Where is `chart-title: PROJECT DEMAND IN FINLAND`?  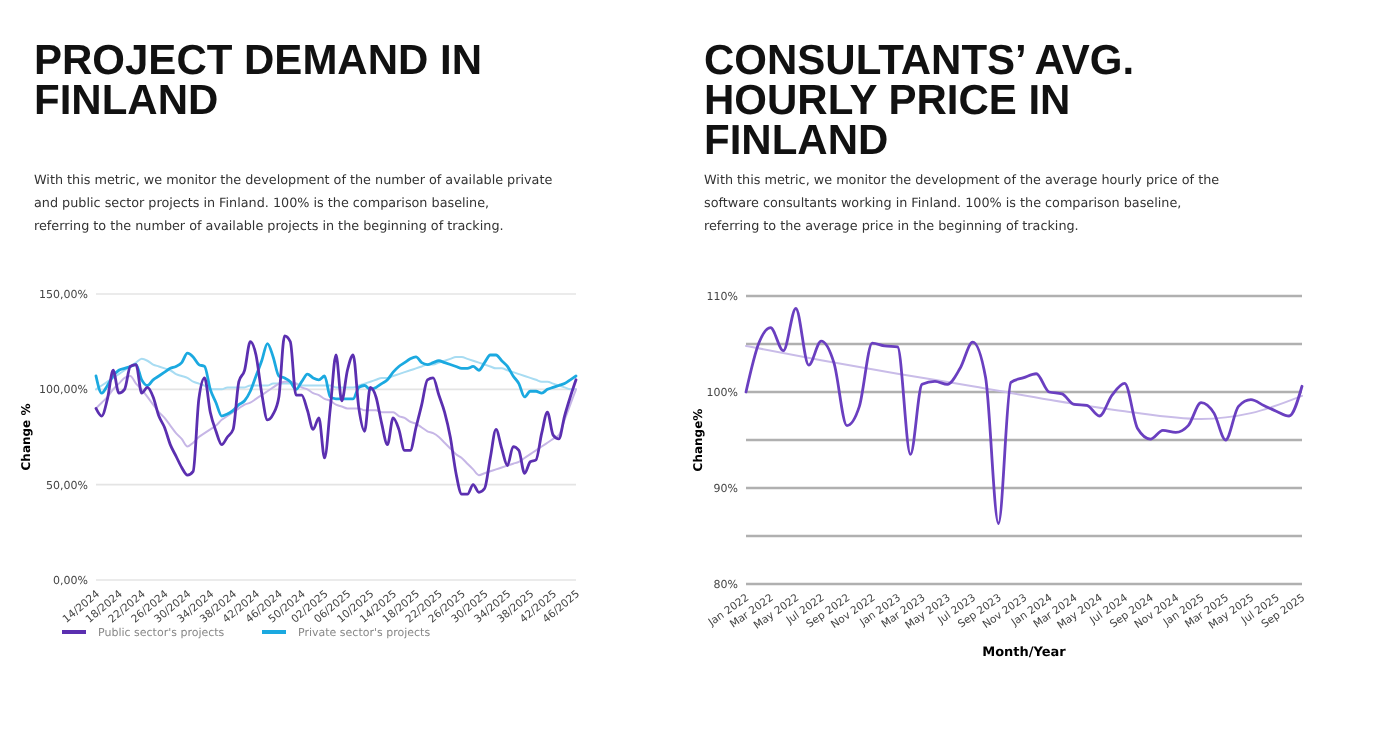 chart-title: PROJECT DEMAND IN FINLAND is located at coordinates (258, 81).